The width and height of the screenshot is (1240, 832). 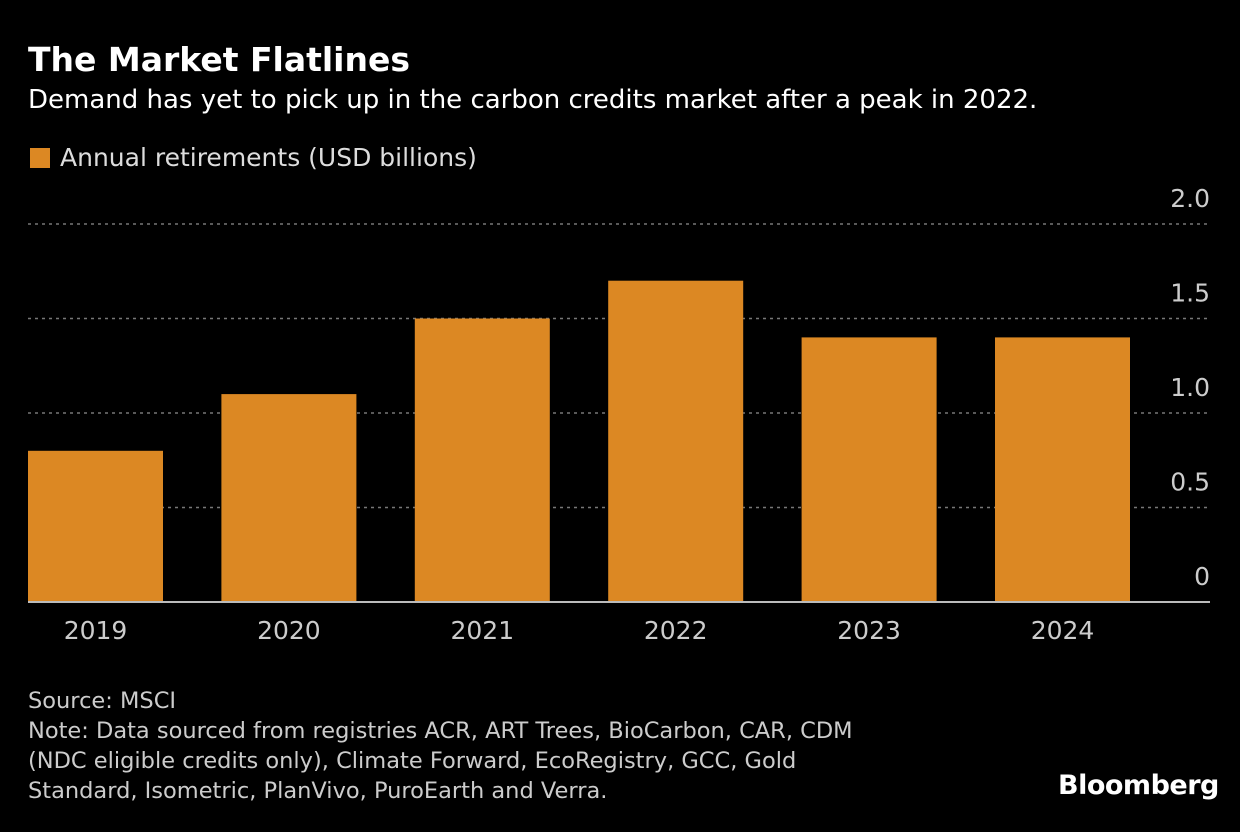 What do you see at coordinates (1190, 387) in the screenshot?
I see `y-tick-label: 1.0` at bounding box center [1190, 387].